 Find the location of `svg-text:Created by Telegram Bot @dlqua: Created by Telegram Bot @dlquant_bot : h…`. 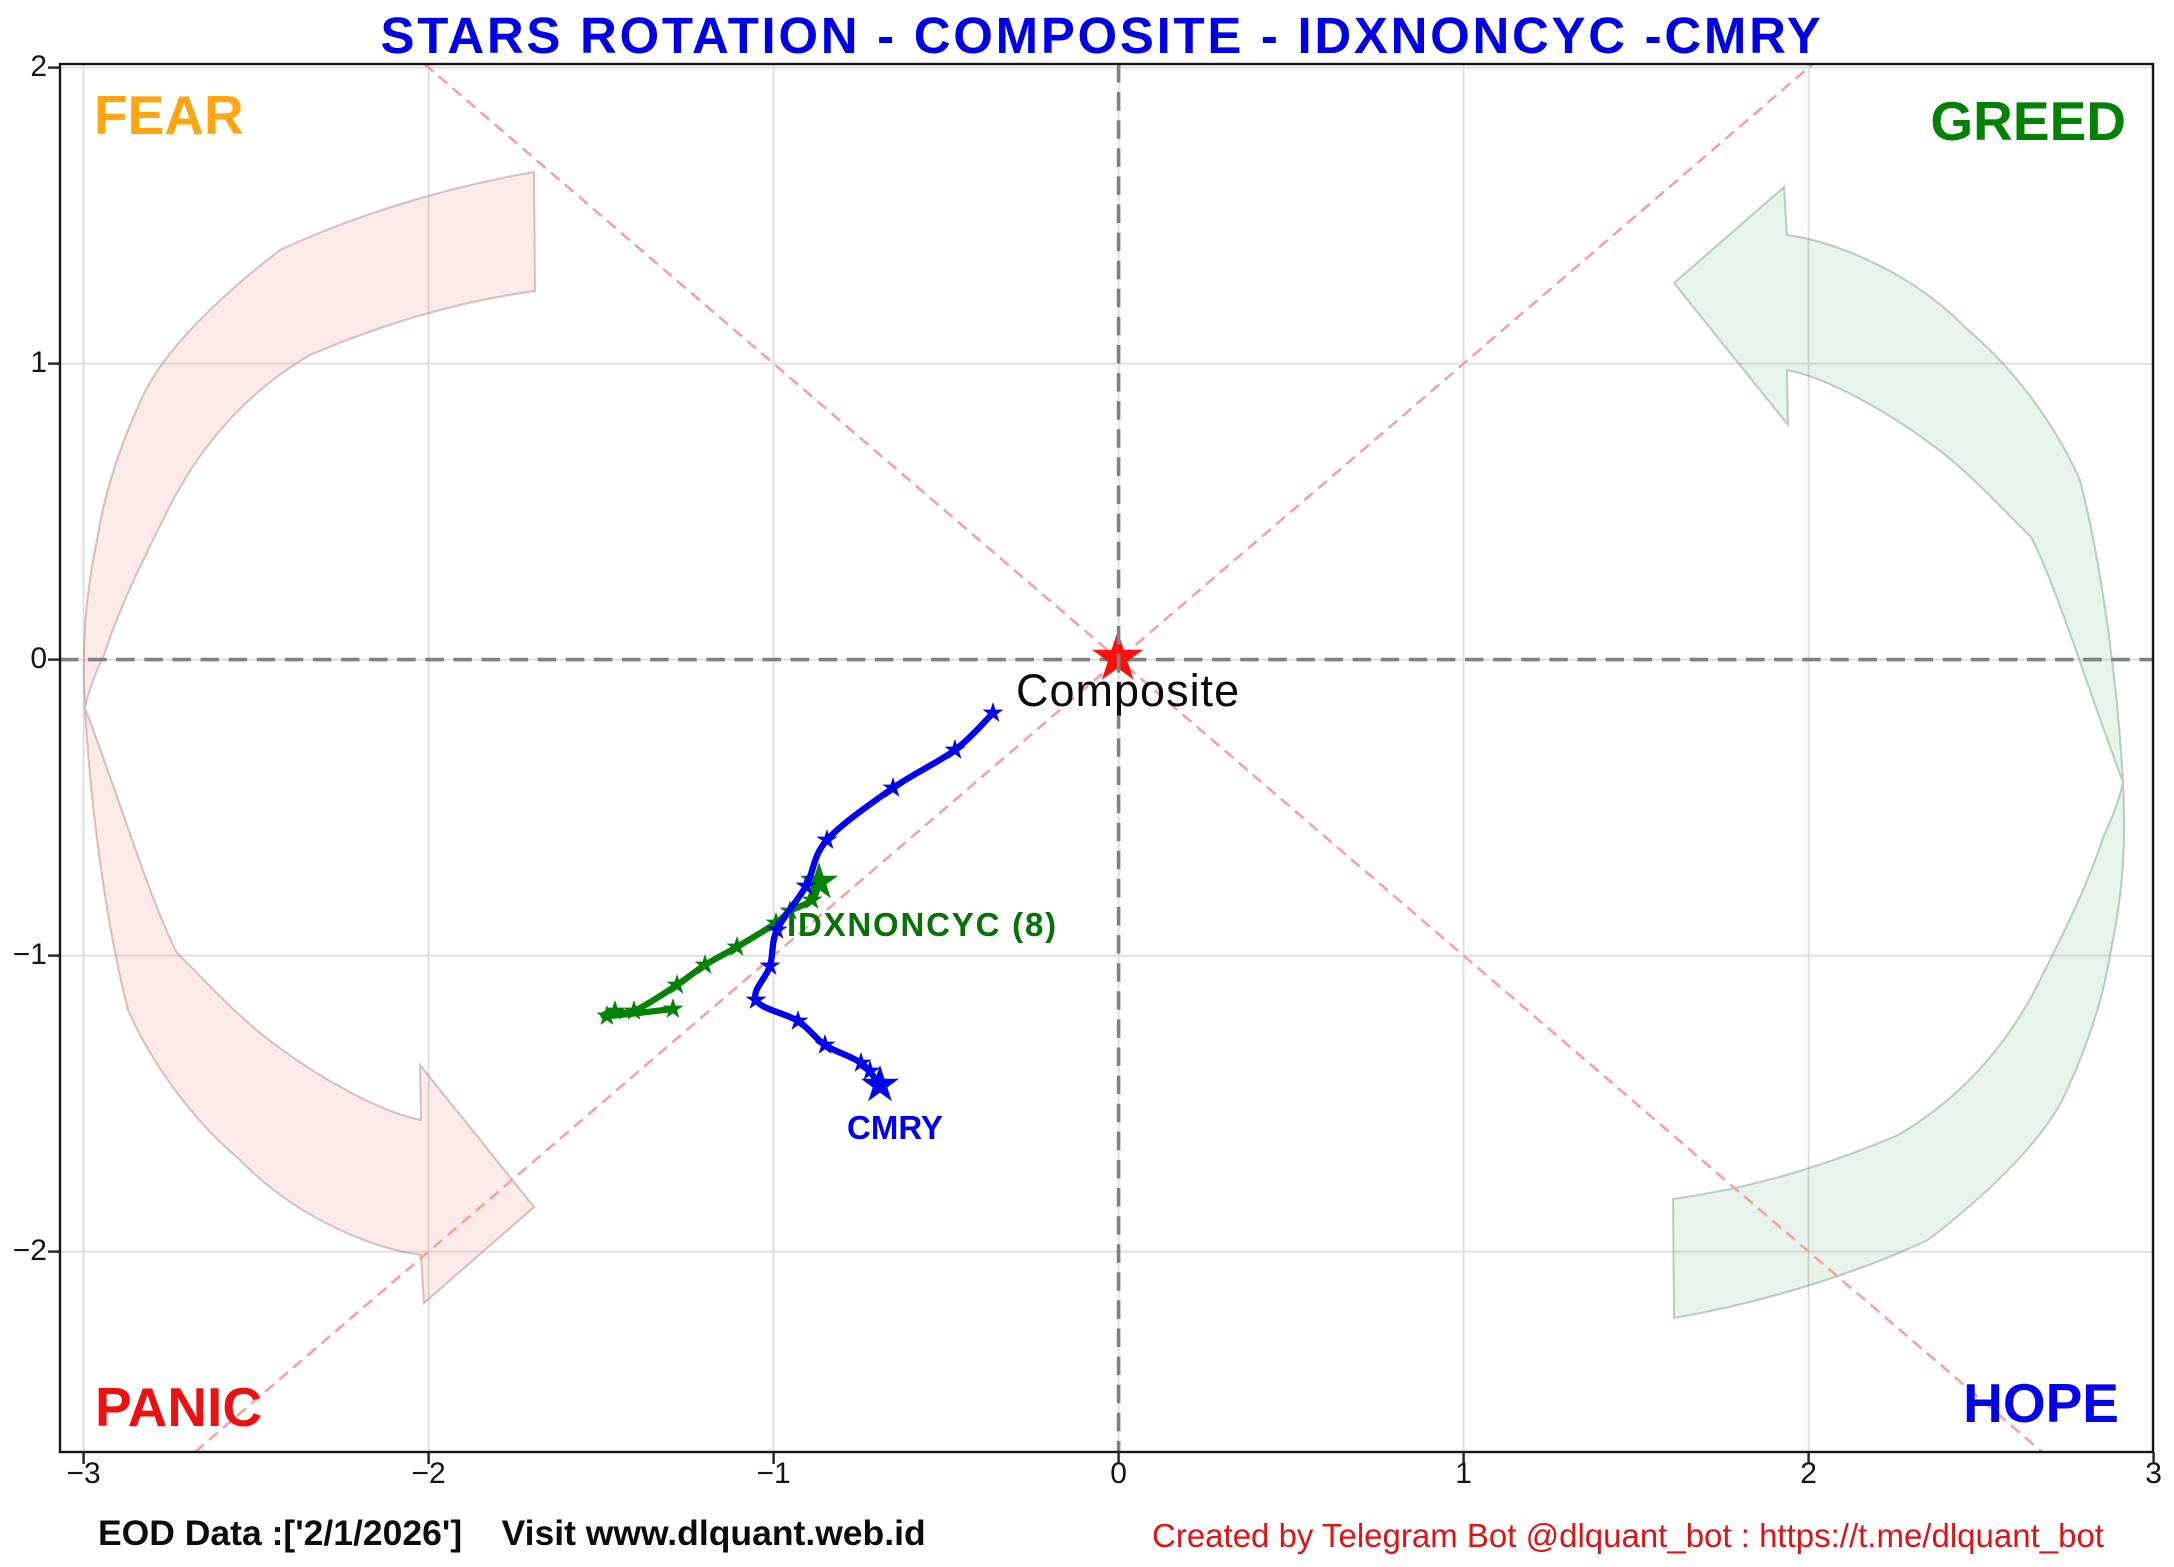

svg-text:Created by Telegram Bot @dlqua: Created by Telegram Bot @dlquant_bot : h… is located at coordinates (1628, 1535).